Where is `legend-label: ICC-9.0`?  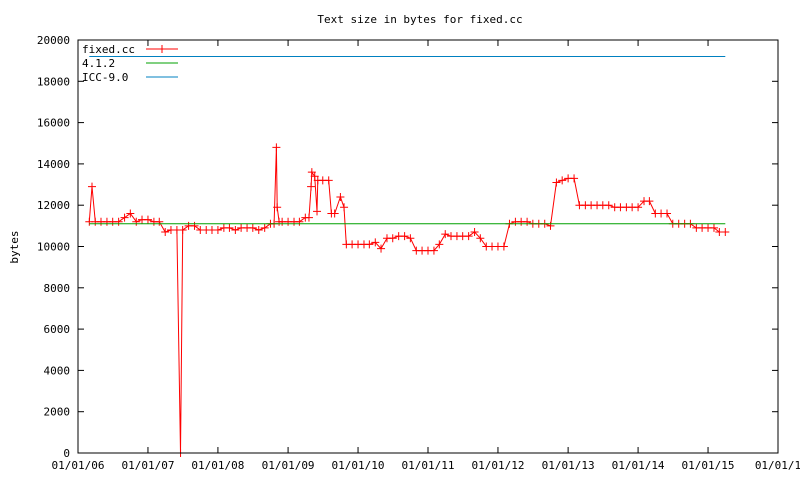
legend-label: ICC-9.0 is located at coordinates (105, 77).